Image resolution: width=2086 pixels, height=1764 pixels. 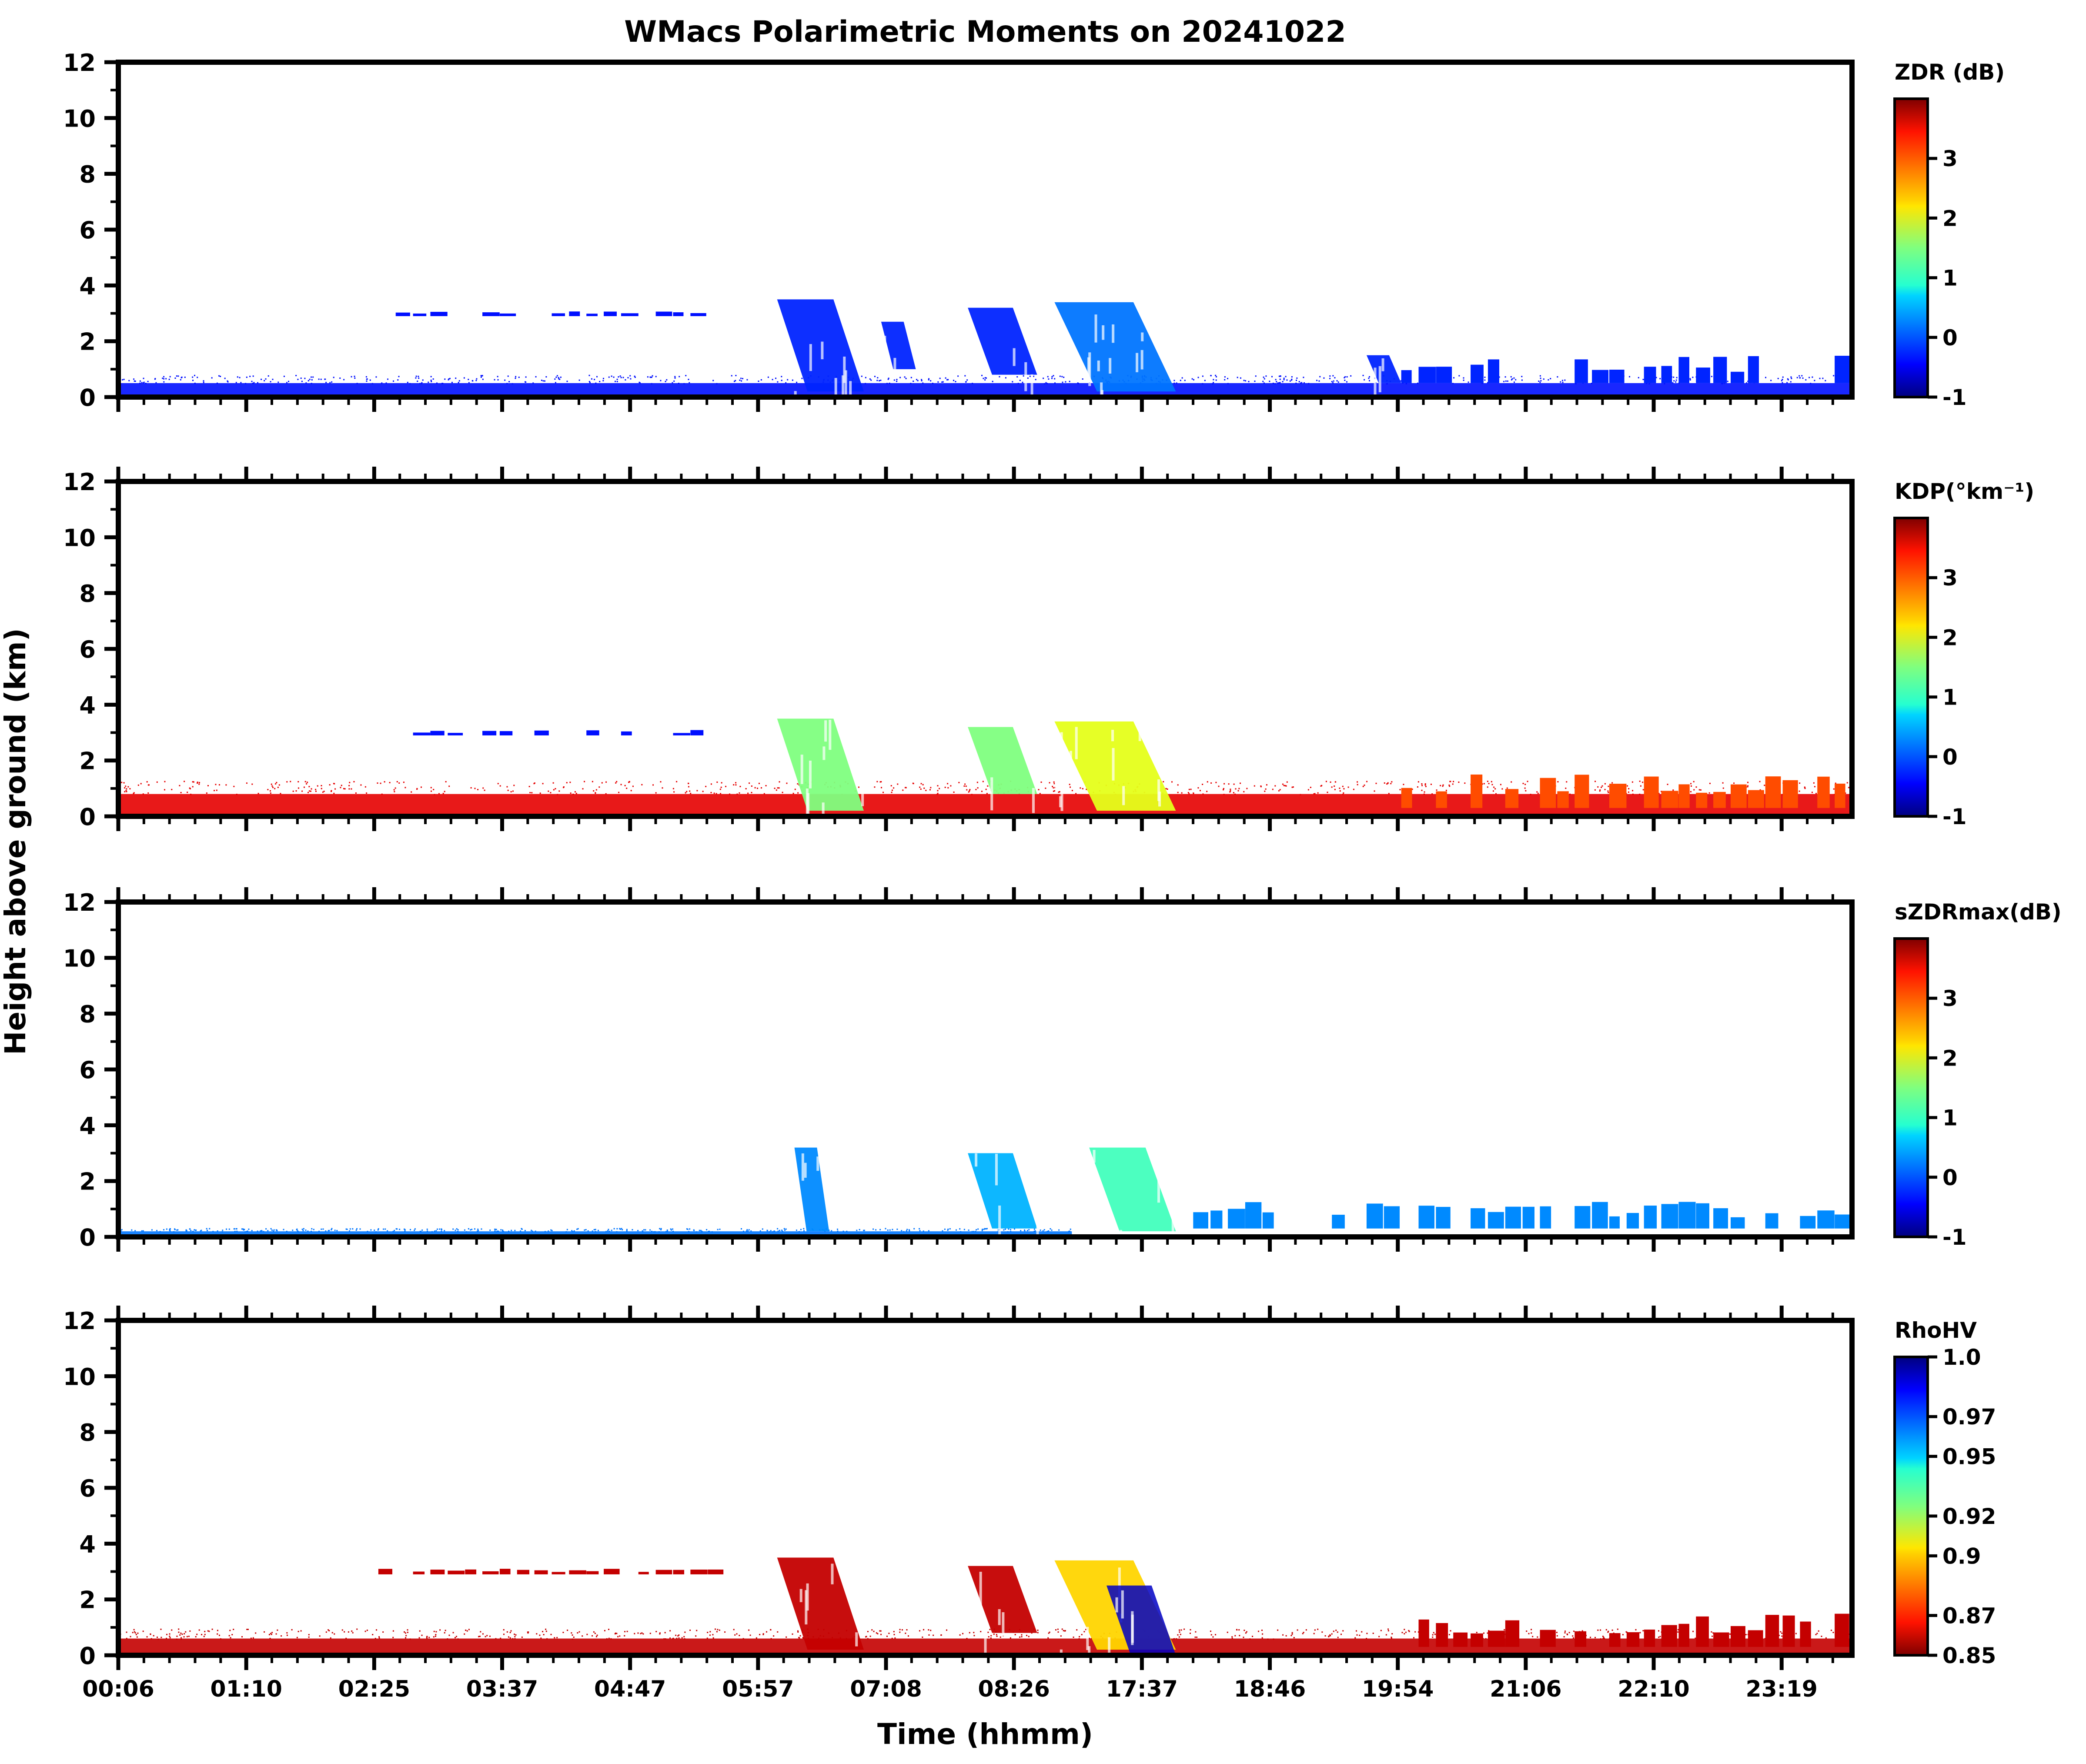 I want to click on y-tick-label: 8, so click(x=88, y=174).